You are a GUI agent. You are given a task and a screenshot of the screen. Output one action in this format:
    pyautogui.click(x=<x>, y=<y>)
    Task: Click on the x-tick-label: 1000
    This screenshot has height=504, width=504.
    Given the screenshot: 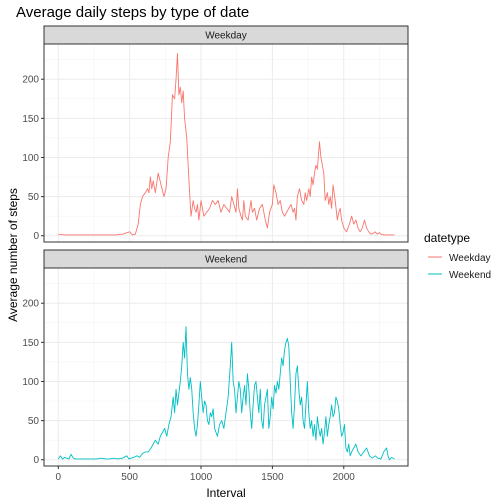 What is the action you would take?
    pyautogui.click(x=201, y=477)
    